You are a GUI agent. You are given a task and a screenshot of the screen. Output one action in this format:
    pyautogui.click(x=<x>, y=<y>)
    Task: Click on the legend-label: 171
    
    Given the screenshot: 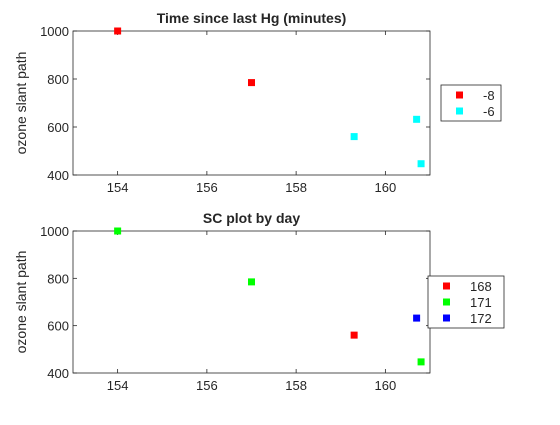 What is the action you would take?
    pyautogui.click(x=481, y=302)
    